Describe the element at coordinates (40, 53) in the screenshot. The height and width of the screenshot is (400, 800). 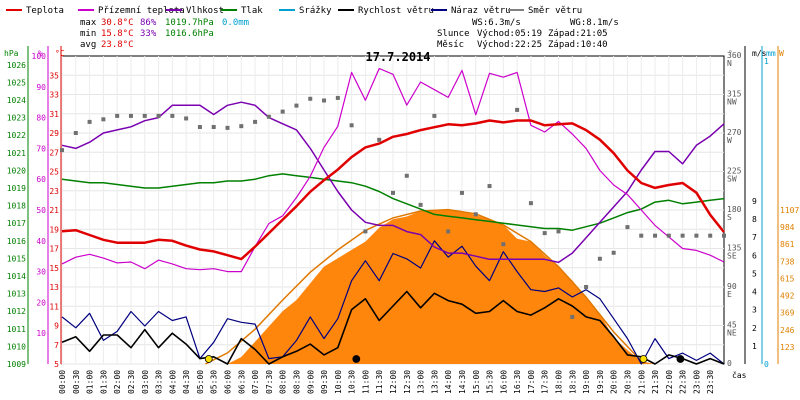
I see `axis-label-pct: %` at that location.